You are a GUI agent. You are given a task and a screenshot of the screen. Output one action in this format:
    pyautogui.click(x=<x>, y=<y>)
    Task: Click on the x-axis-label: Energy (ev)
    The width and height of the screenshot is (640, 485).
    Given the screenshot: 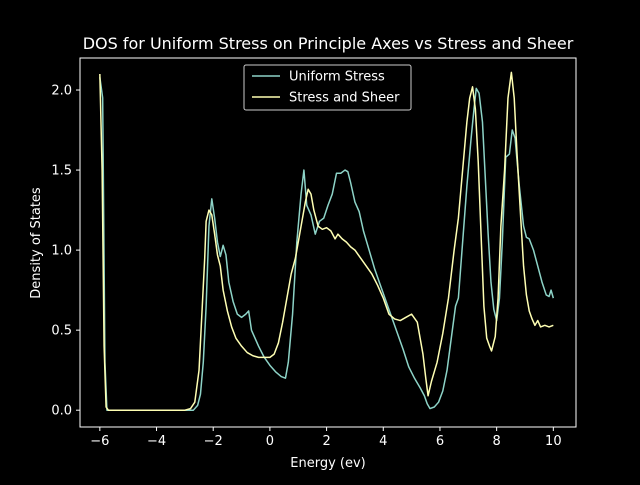 What is the action you would take?
    pyautogui.click(x=327, y=463)
    